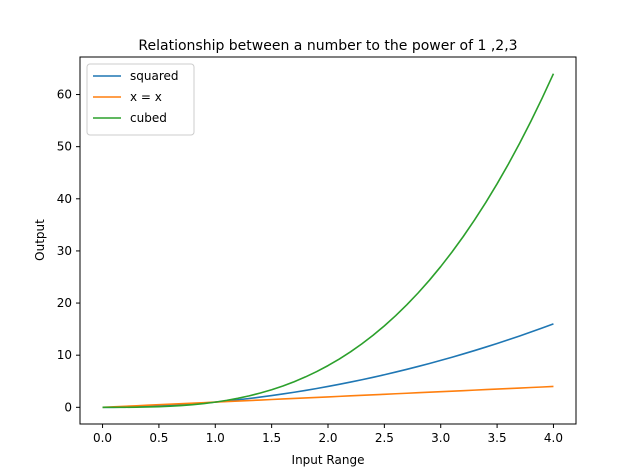  Describe the element at coordinates (102, 438) in the screenshot. I see `x-tick-label: 0.0` at that location.